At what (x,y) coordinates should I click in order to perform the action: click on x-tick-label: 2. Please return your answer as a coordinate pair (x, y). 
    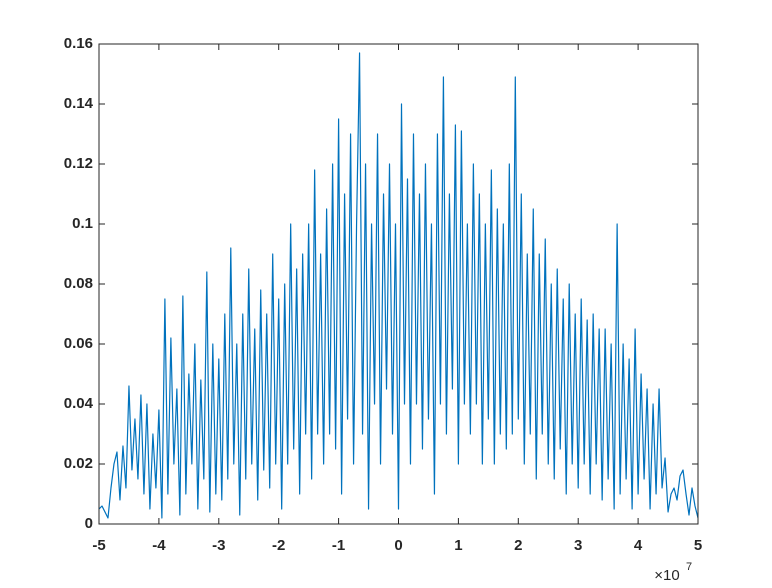
    Looking at the image, I should click on (518, 545).